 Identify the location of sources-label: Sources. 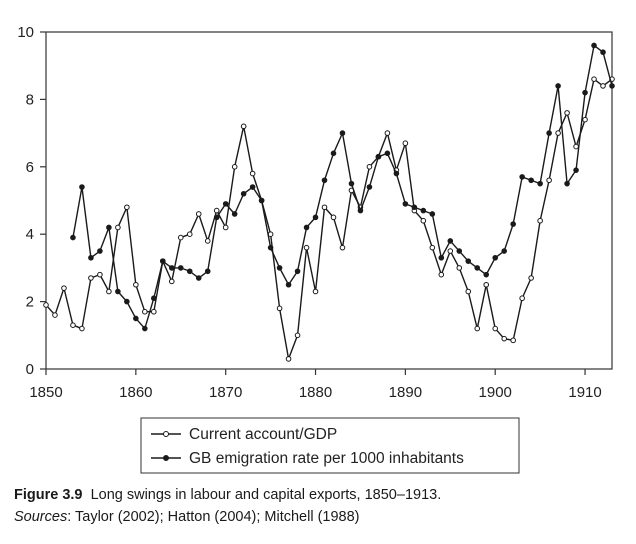
(41, 517).